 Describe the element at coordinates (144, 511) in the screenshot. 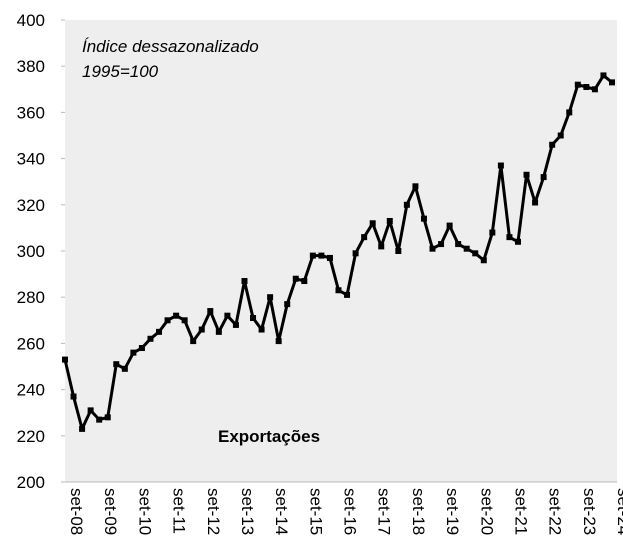

I see `x-tick-label: set-10` at that location.